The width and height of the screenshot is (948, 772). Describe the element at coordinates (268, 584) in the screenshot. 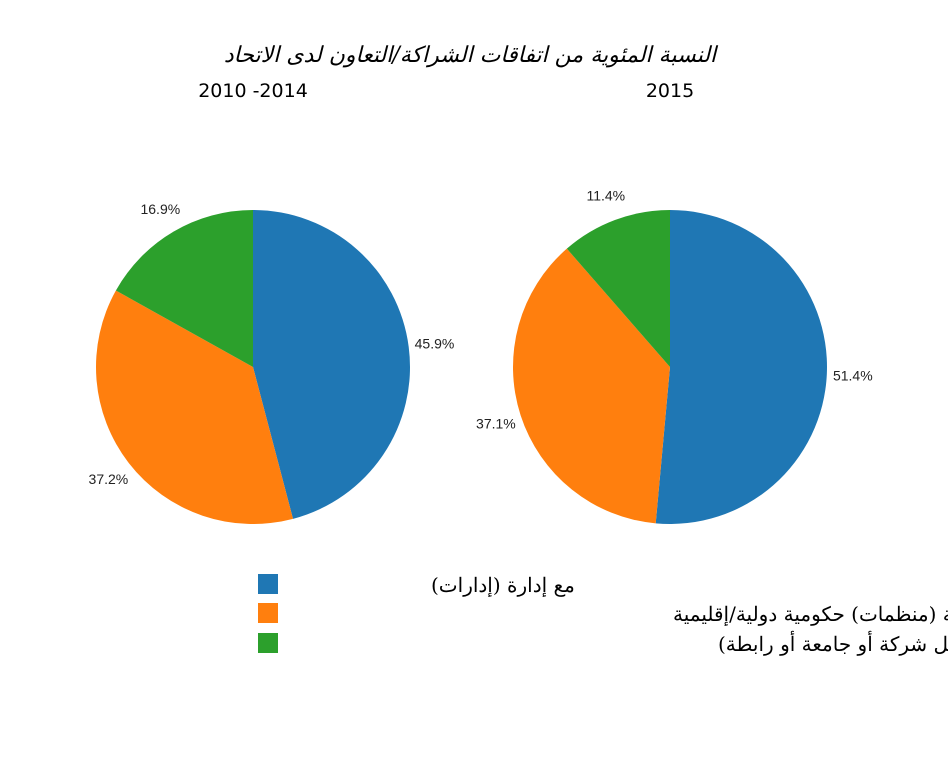

I see `legend-swatch-departments` at that location.